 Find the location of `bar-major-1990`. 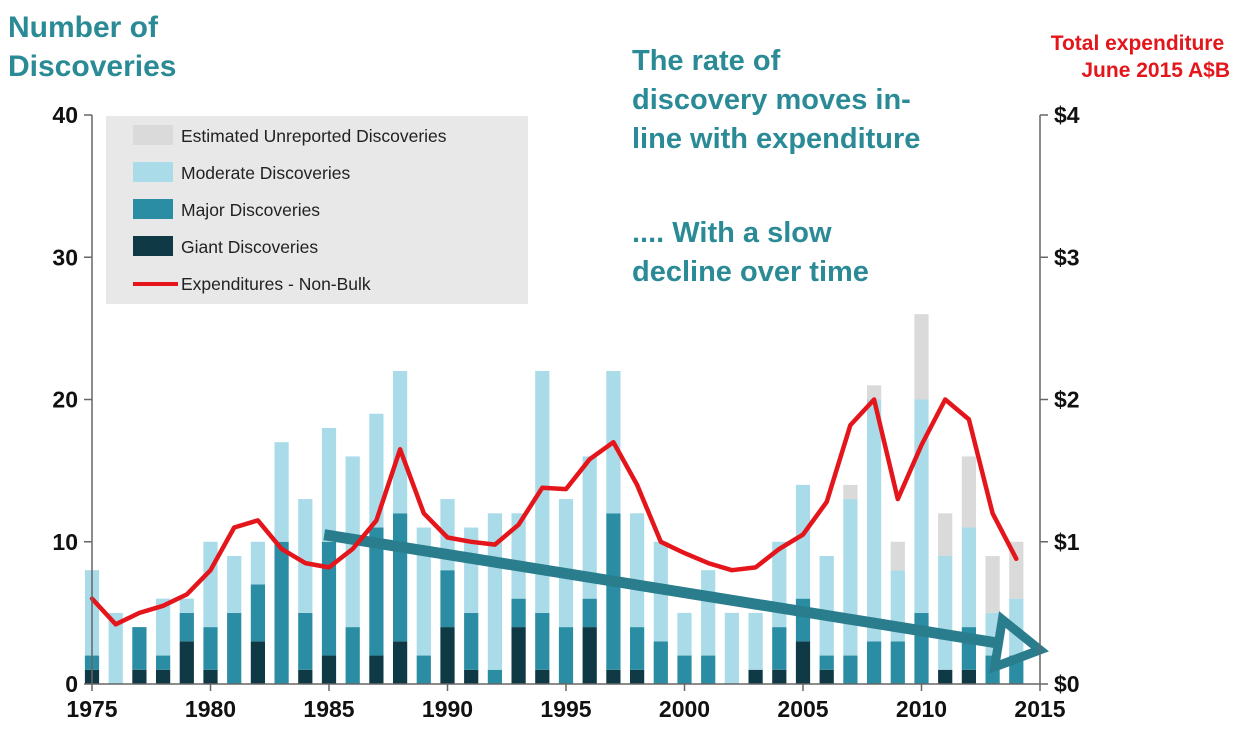

bar-major-1990 is located at coordinates (447, 599).